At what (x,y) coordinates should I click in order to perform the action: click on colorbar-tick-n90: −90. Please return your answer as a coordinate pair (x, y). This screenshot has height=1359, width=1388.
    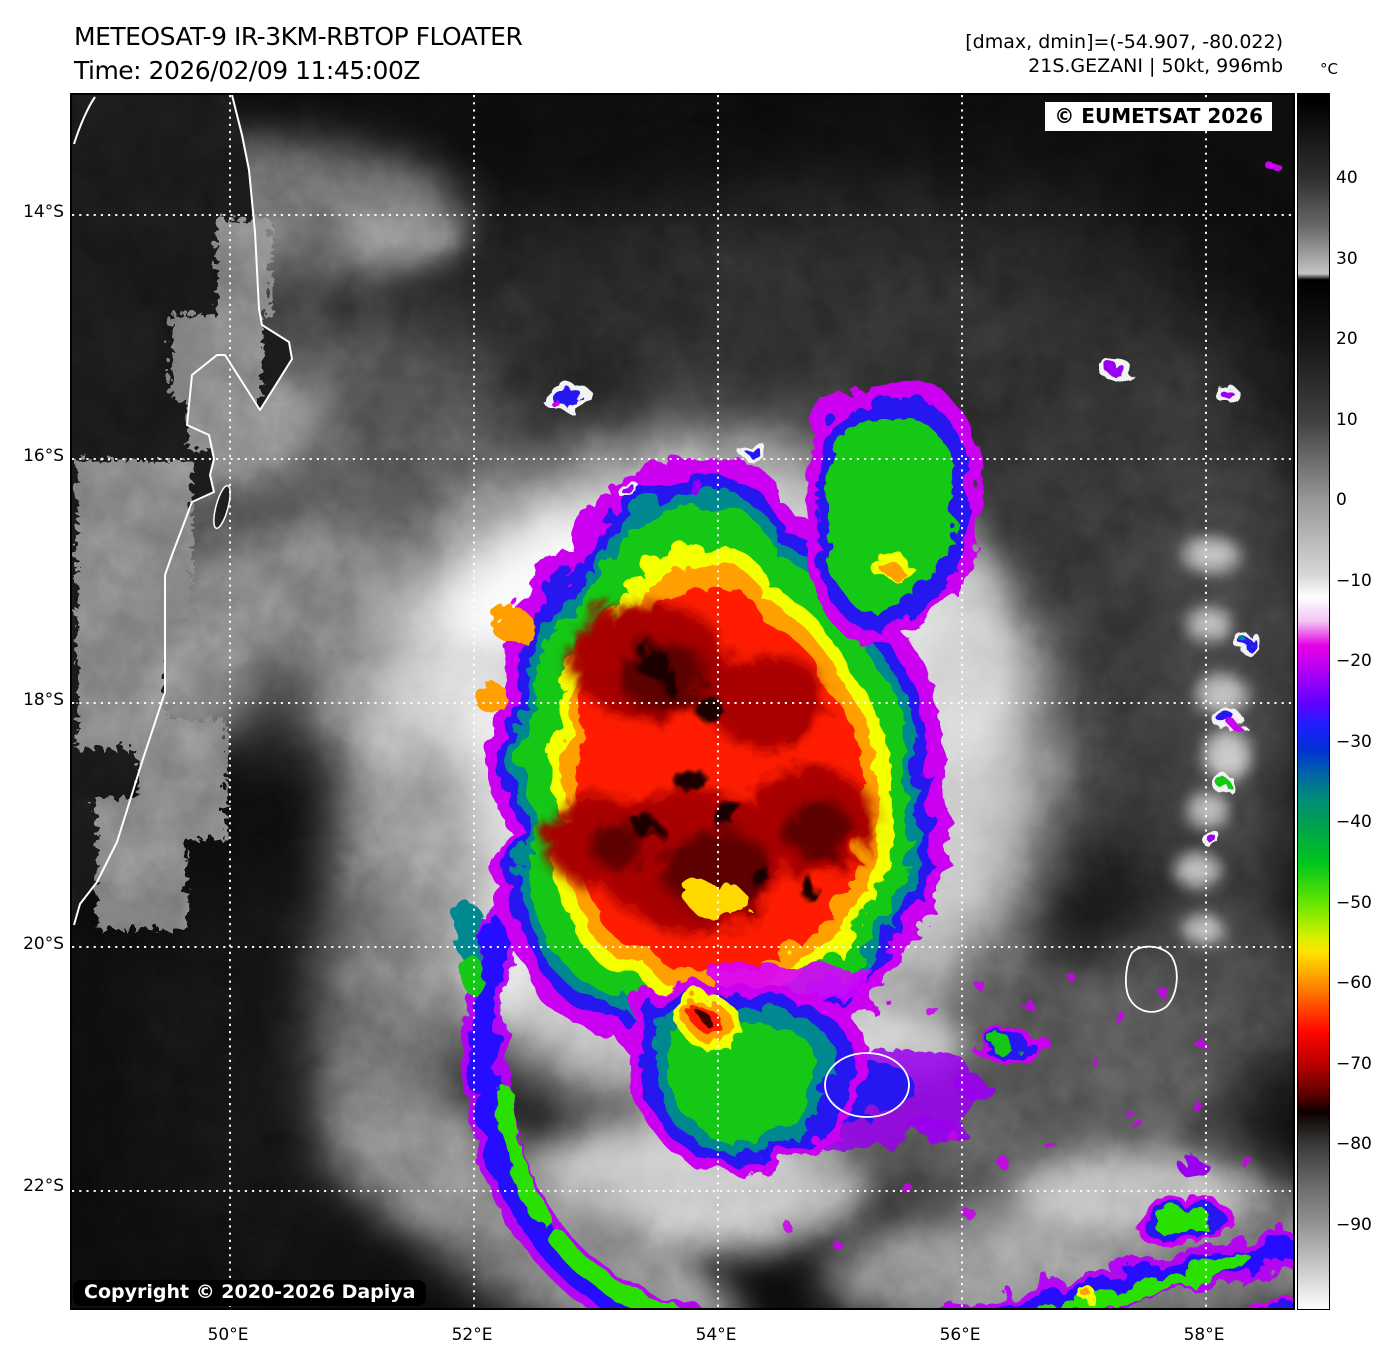
    Looking at the image, I should click on (1354, 1225).